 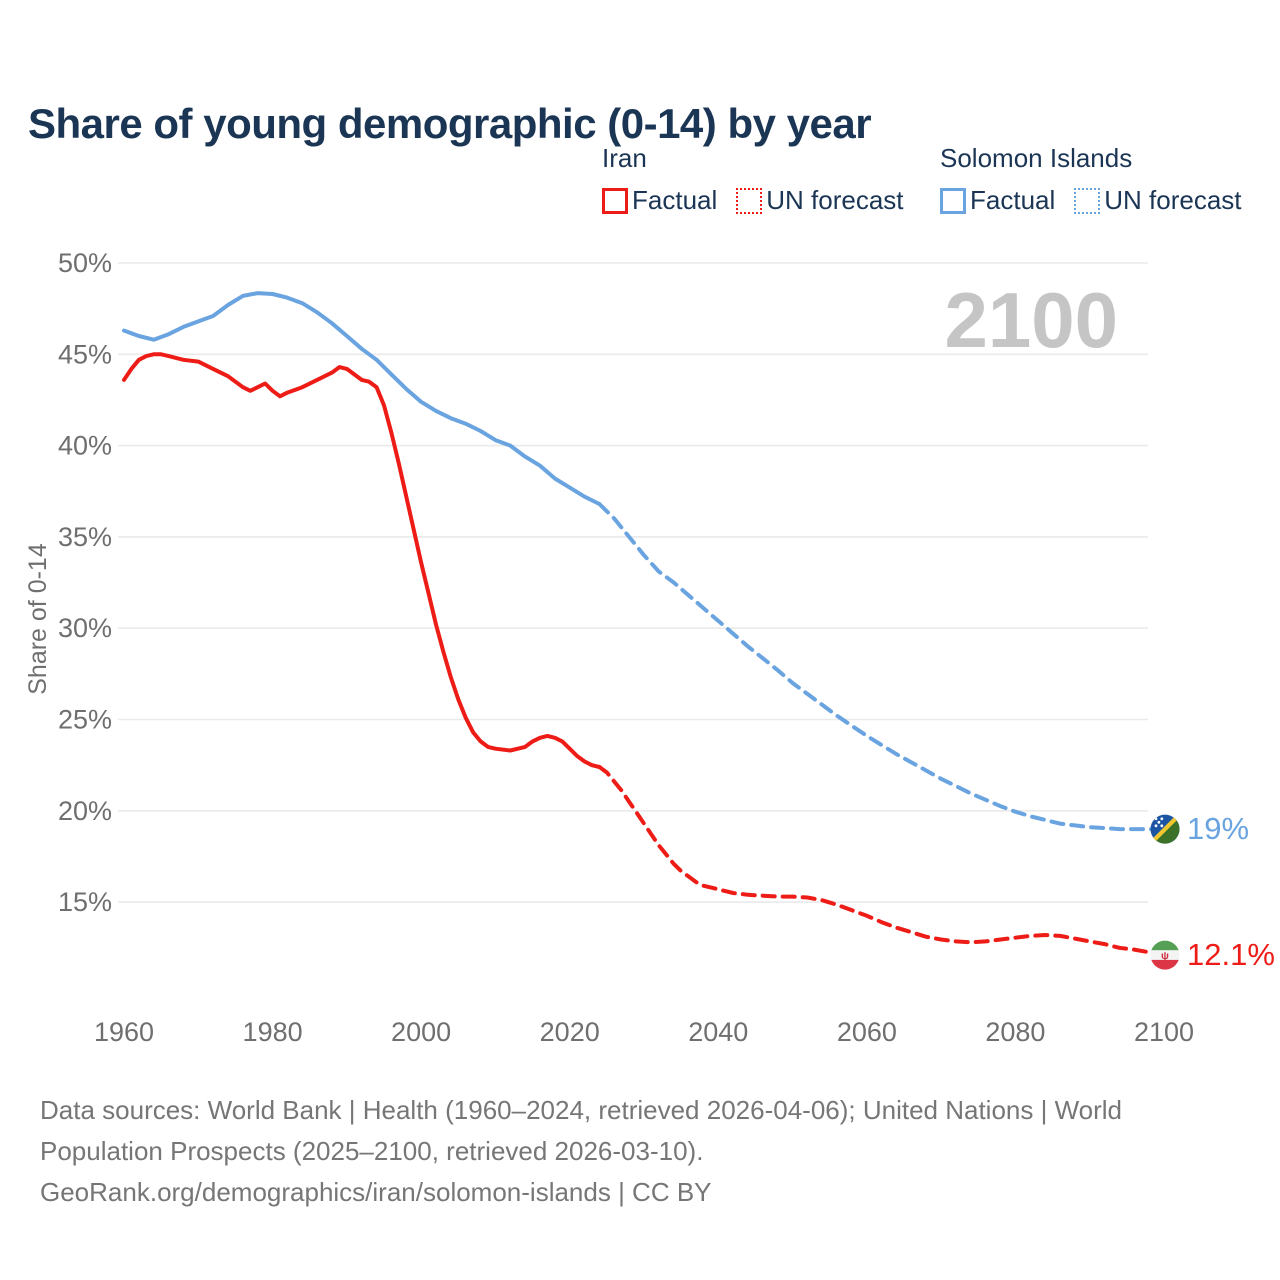 I want to click on legend-item-iran-forecast: UN forecast, so click(x=820, y=200).